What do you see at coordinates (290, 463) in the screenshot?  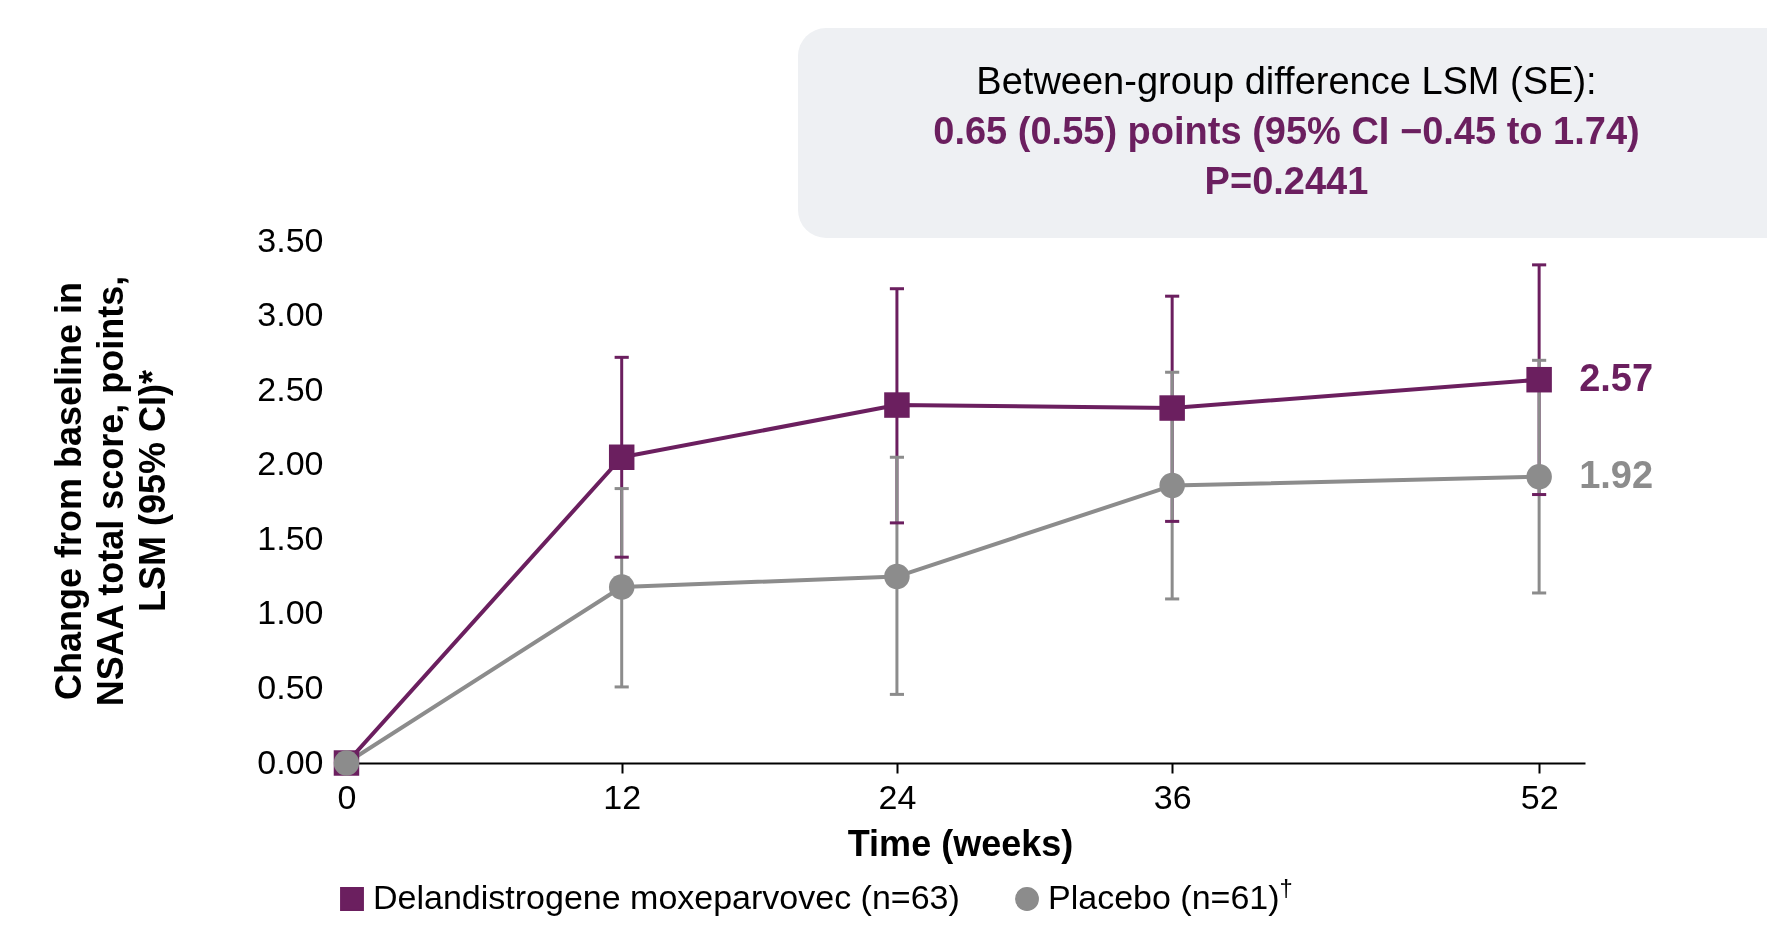 I see `y-tick-label: 2.00` at bounding box center [290, 463].